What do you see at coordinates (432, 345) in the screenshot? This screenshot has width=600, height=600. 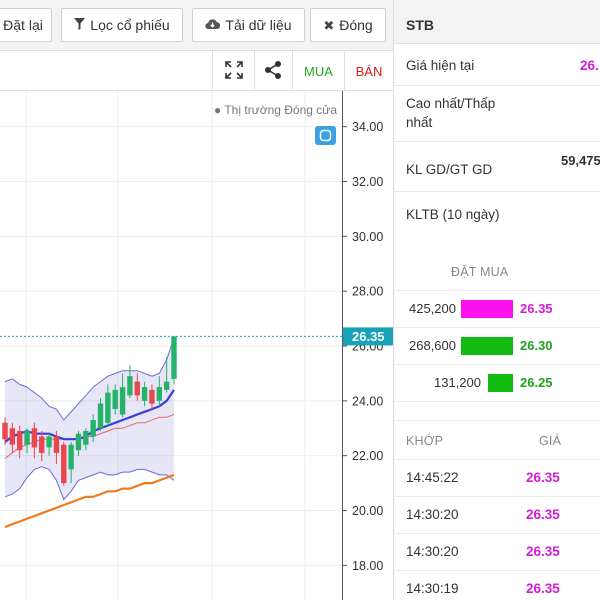 I see `bid-volume: 268,600` at bounding box center [432, 345].